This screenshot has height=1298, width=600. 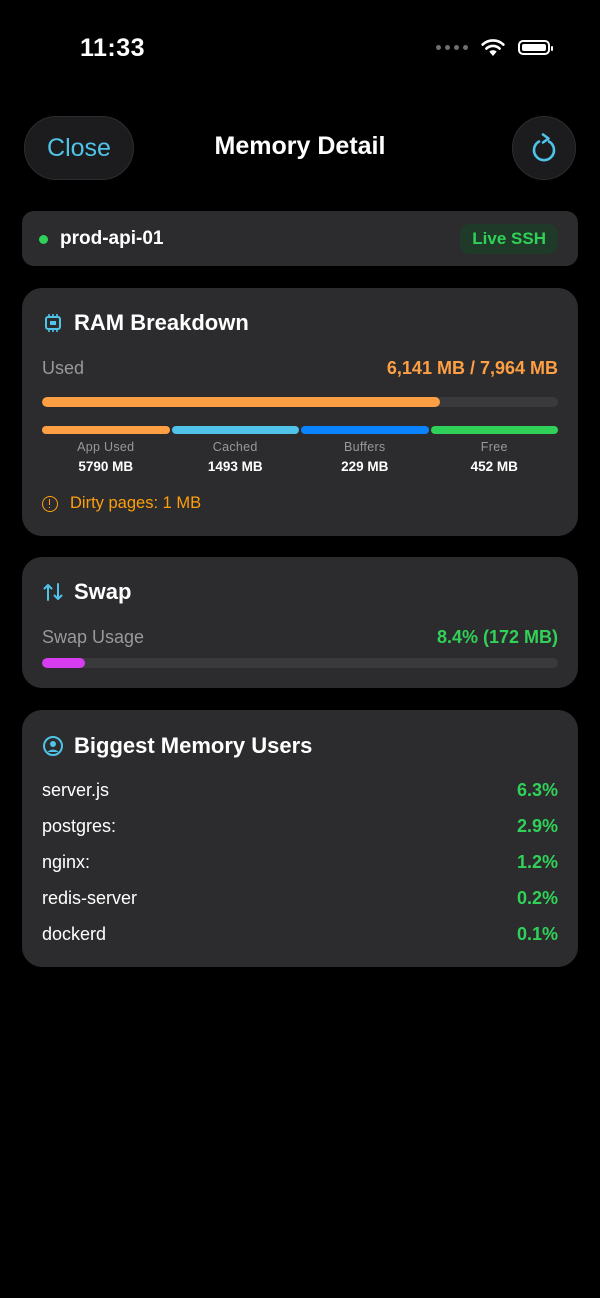 What do you see at coordinates (300, 900) in the screenshot?
I see `list-item: redis-server 0.2%` at bounding box center [300, 900].